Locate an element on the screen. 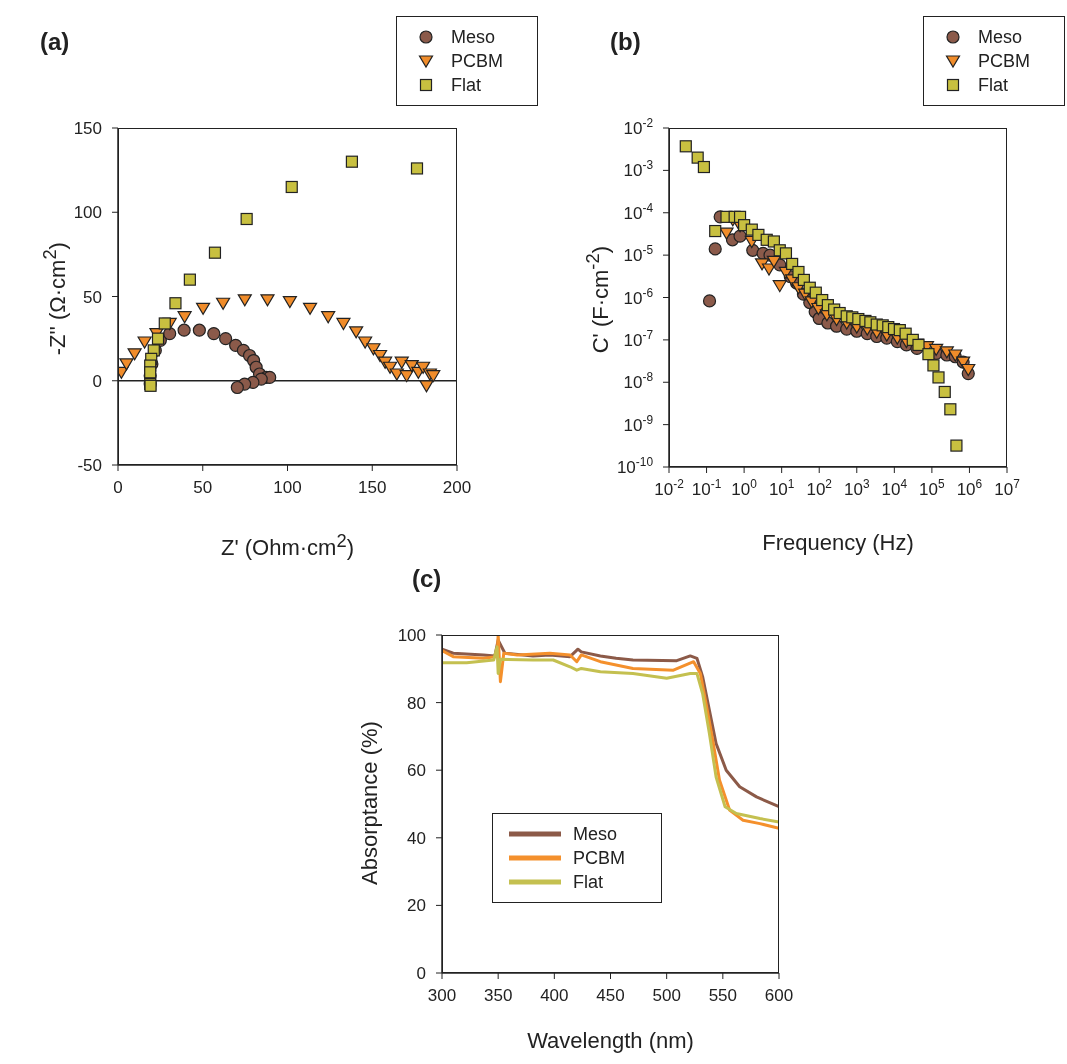 Image resolution: width=1067 pixels, height=1064 pixels. x-tick-label: 0 is located at coordinates (118, 487).